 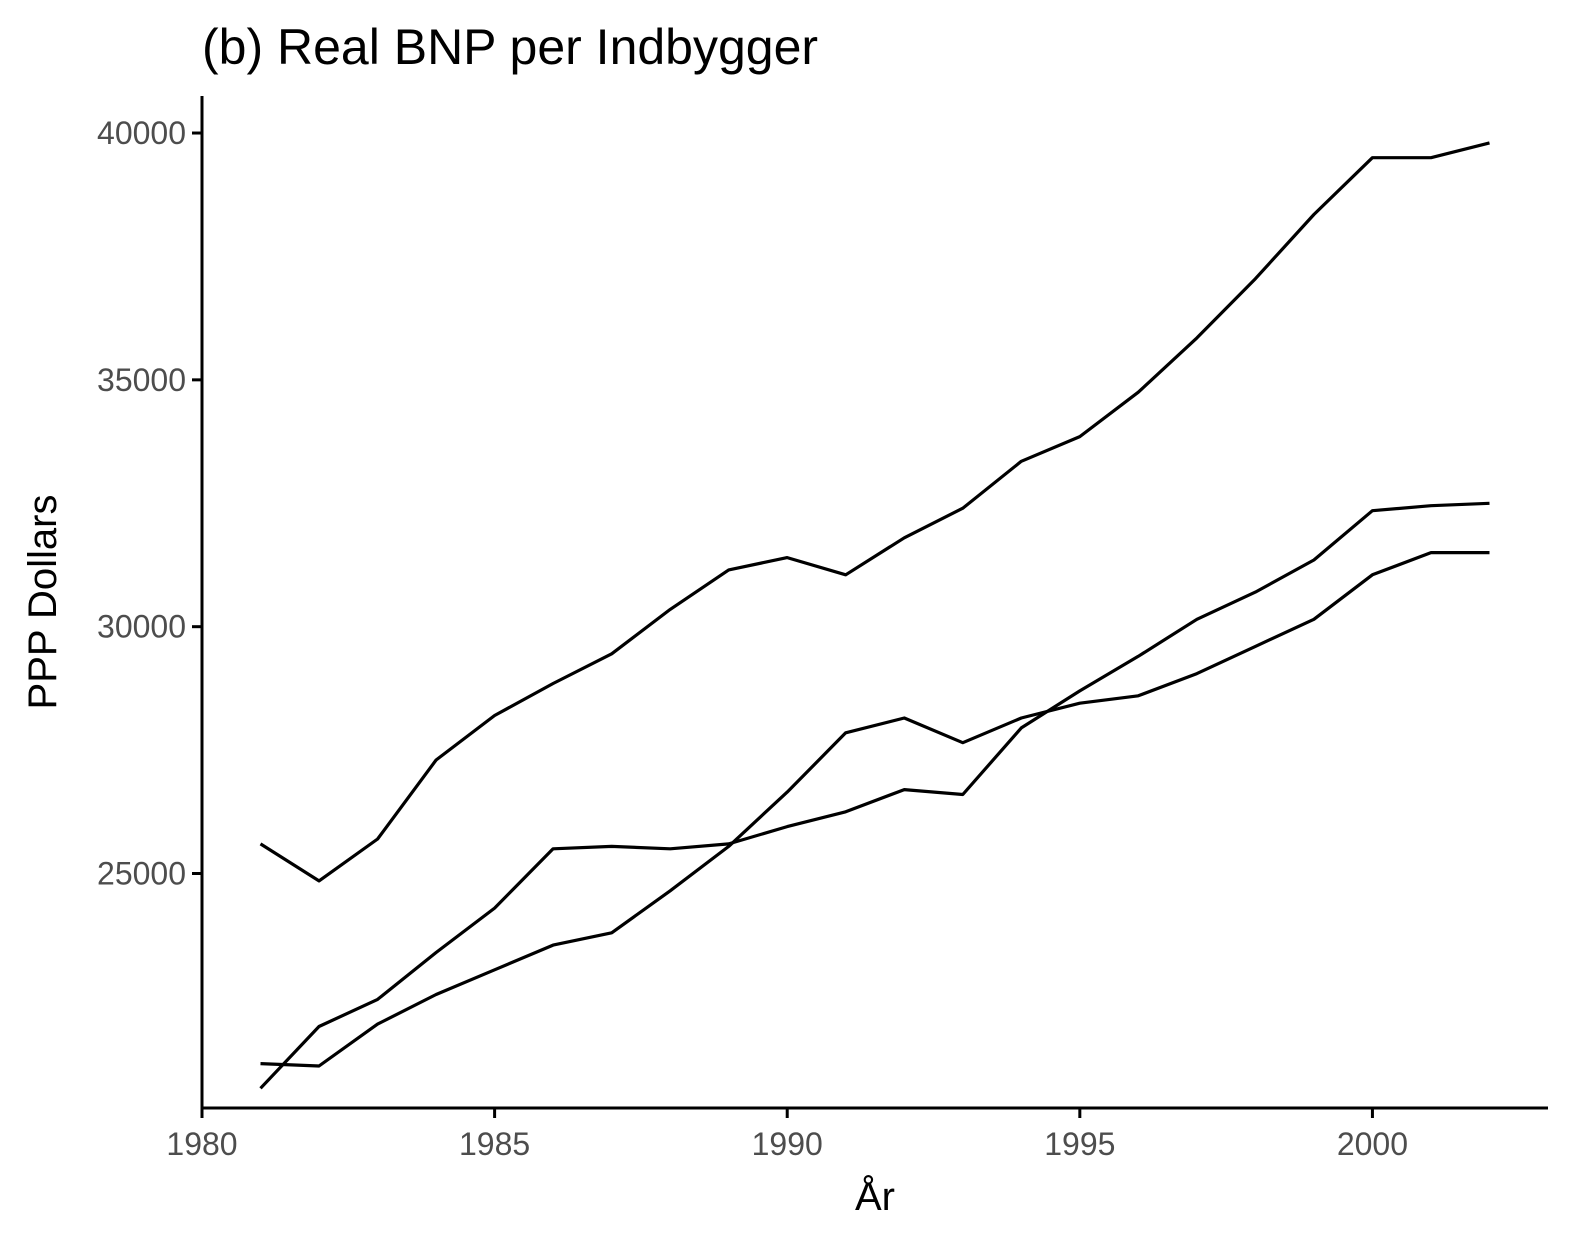 I want to click on y-axis-title: PPP Dollars, so click(x=43, y=602).